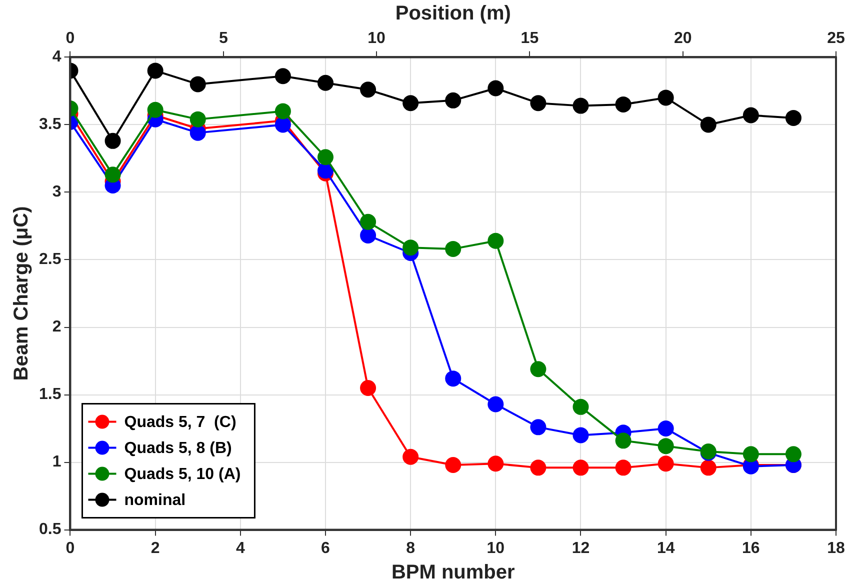  Describe the element at coordinates (57, 57) in the screenshot. I see `y-tick-label: 4` at that location.